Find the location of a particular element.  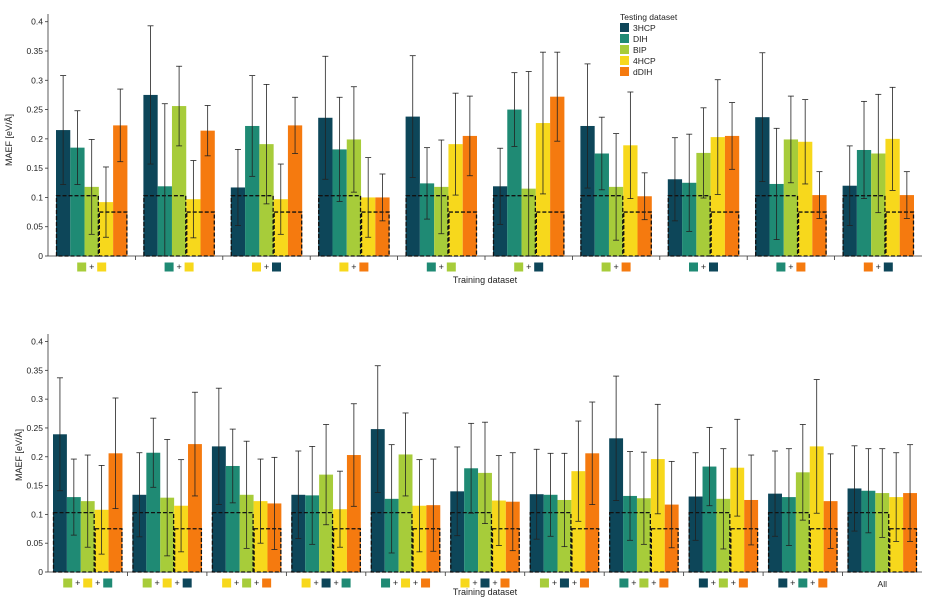

legend-label-3hcp: 3HCP is located at coordinates (644, 28).